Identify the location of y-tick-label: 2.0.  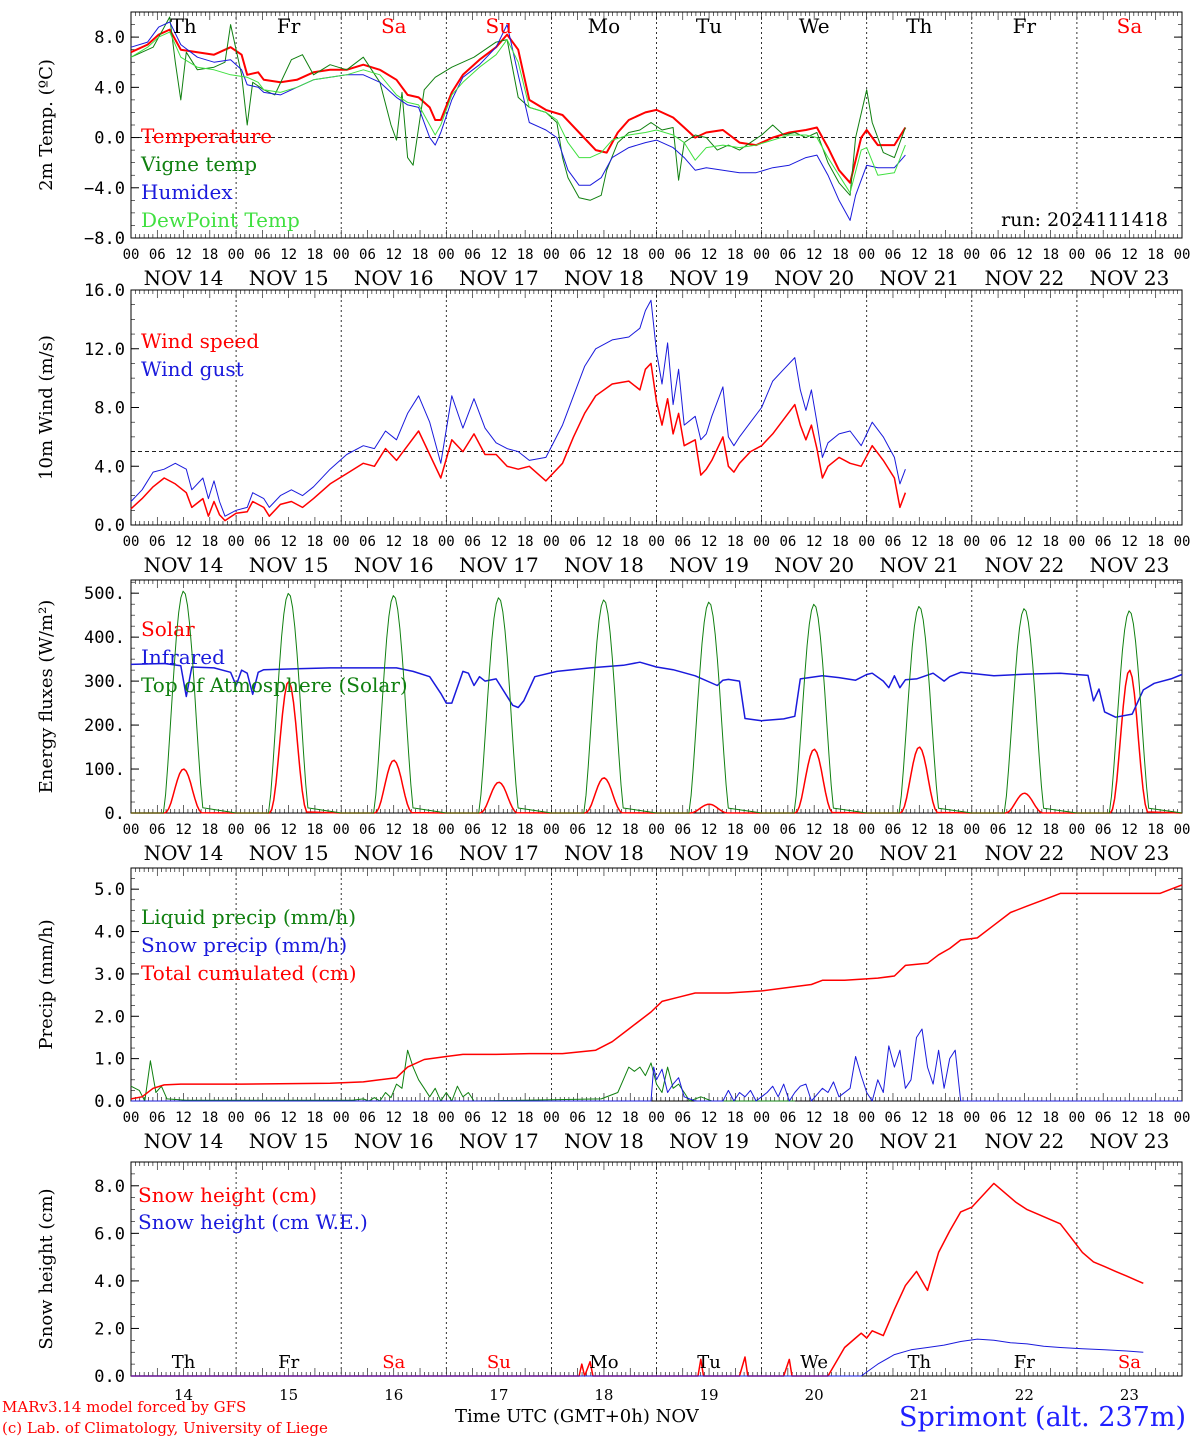
(109, 1329).